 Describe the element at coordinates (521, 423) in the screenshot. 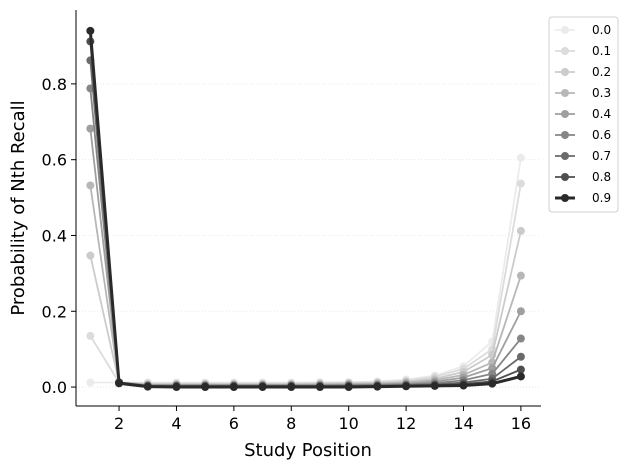

I see `x-tick-label: 16` at that location.